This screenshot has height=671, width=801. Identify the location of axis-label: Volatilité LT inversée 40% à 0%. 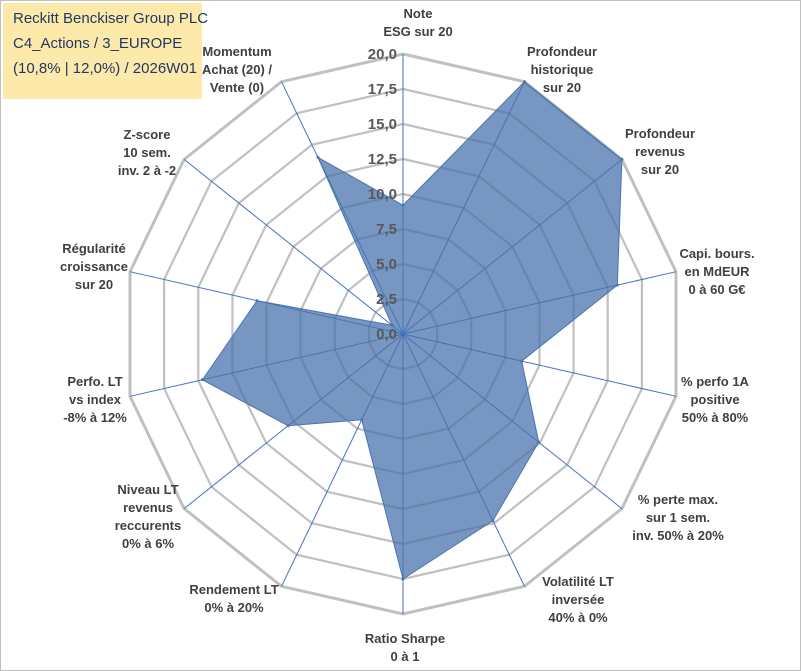
(578, 599).